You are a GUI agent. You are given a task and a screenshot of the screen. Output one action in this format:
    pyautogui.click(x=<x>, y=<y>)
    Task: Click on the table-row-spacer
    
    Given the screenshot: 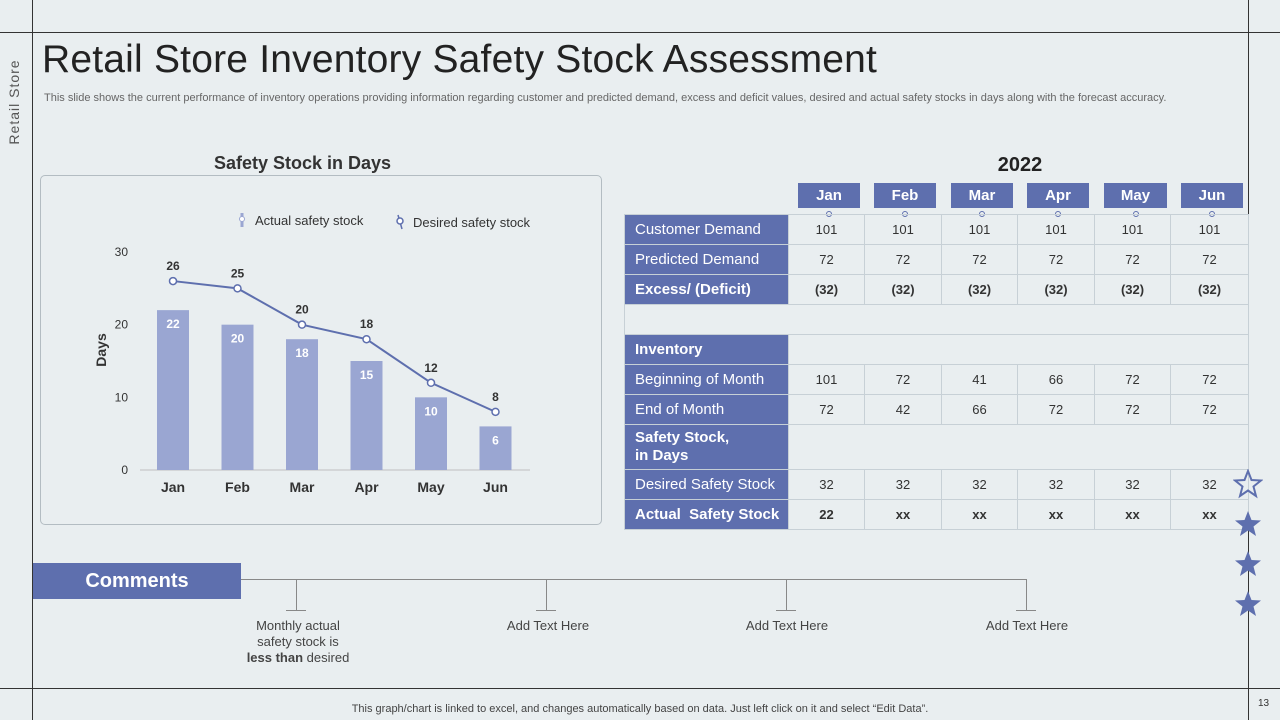 What is the action you would take?
    pyautogui.click(x=936, y=319)
    